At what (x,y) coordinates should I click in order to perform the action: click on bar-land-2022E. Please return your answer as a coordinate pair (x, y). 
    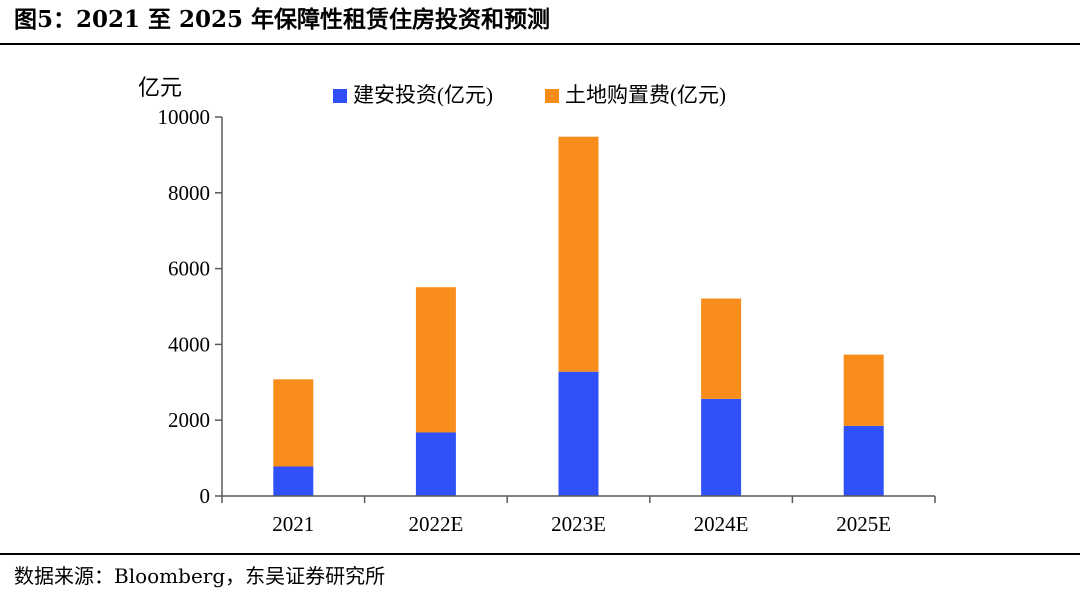
    Looking at the image, I should click on (435, 360).